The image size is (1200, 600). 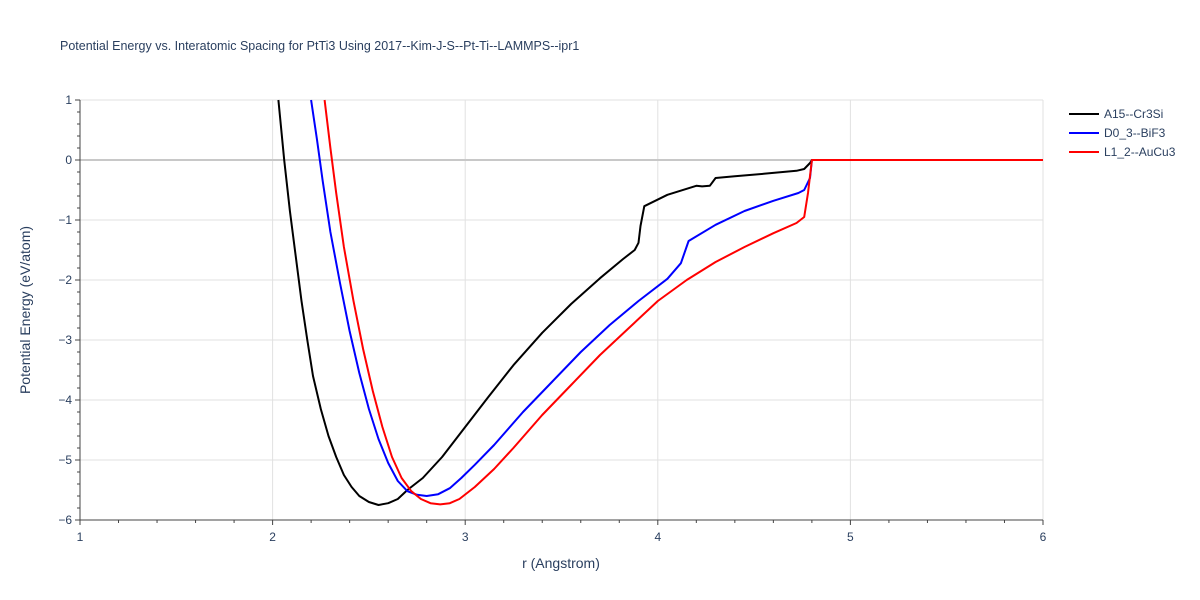 I want to click on legend-label: L1_2--AuCu3, so click(x=1140, y=152).